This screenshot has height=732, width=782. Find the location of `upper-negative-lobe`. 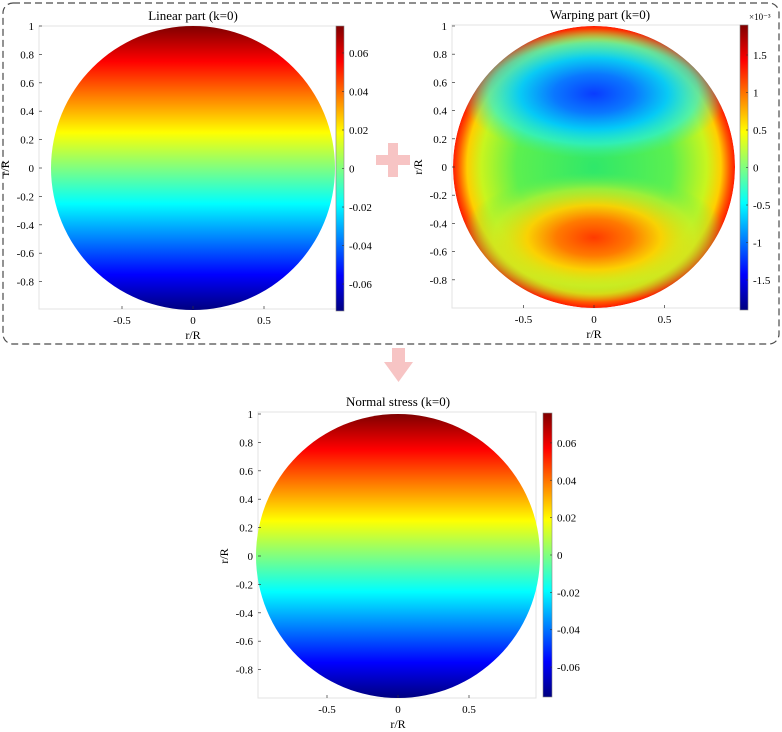

upper-negative-lobe is located at coordinates (594, 93).